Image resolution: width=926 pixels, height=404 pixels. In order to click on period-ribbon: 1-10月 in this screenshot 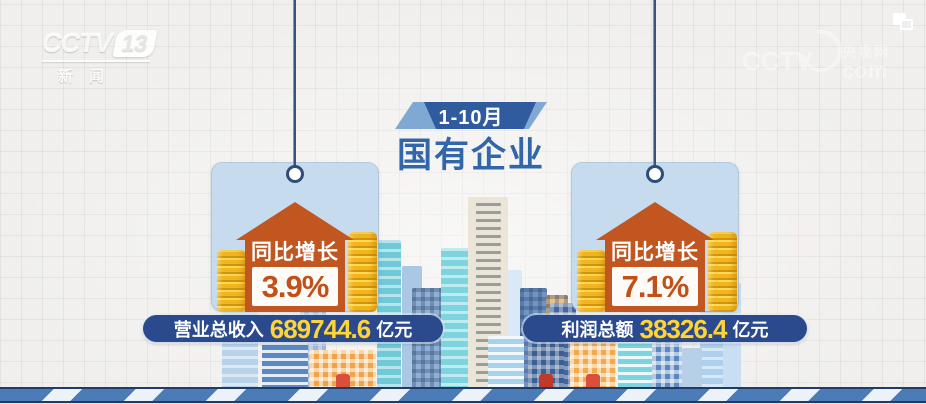, I will do `click(471, 115)`.